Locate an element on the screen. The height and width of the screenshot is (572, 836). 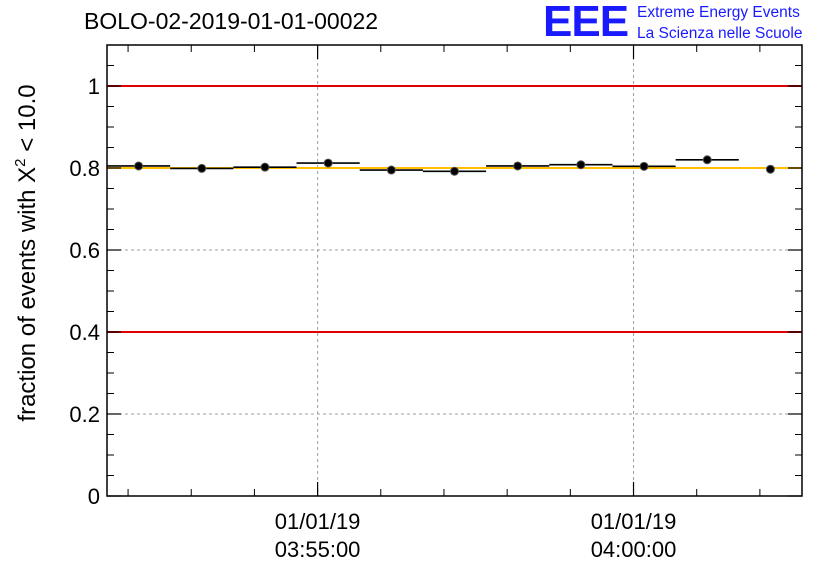
eee-logo: EEE is located at coordinates (586, 23).